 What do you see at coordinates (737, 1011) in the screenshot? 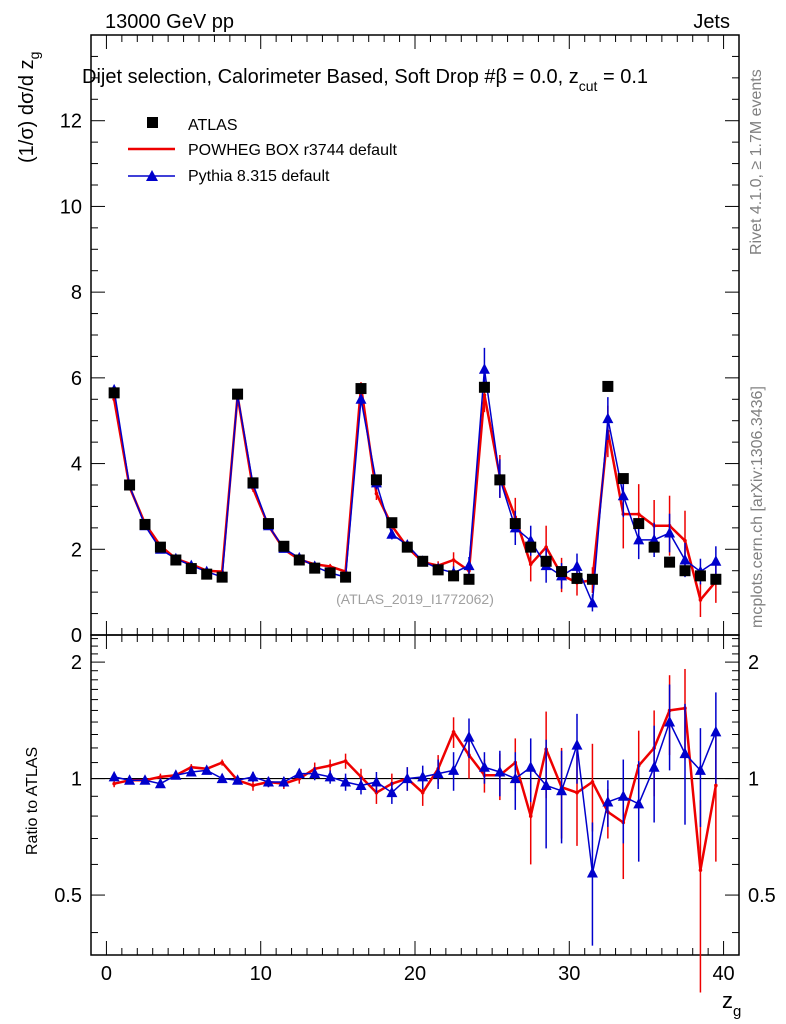
I see `x-axis-label-sub: g` at bounding box center [737, 1011].